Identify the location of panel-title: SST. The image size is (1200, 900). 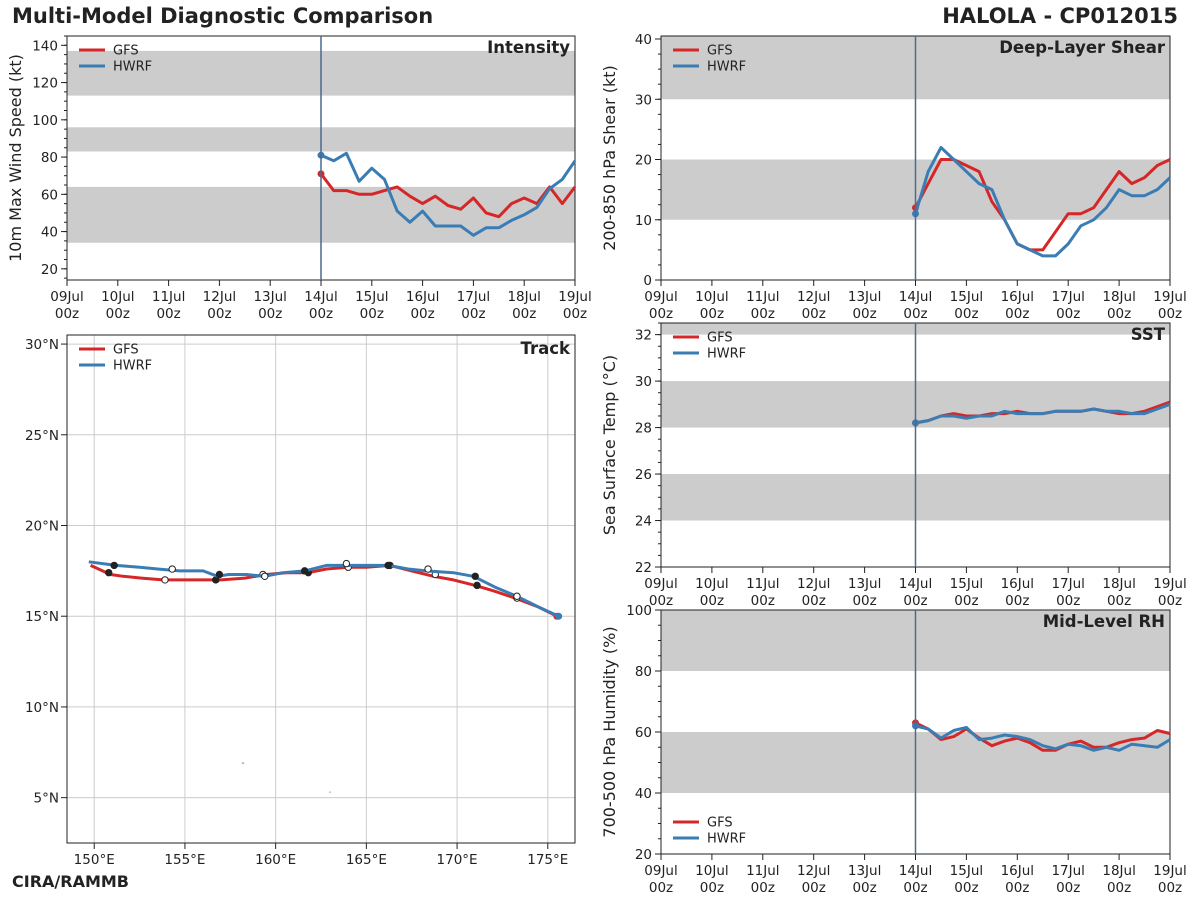
(1148, 334).